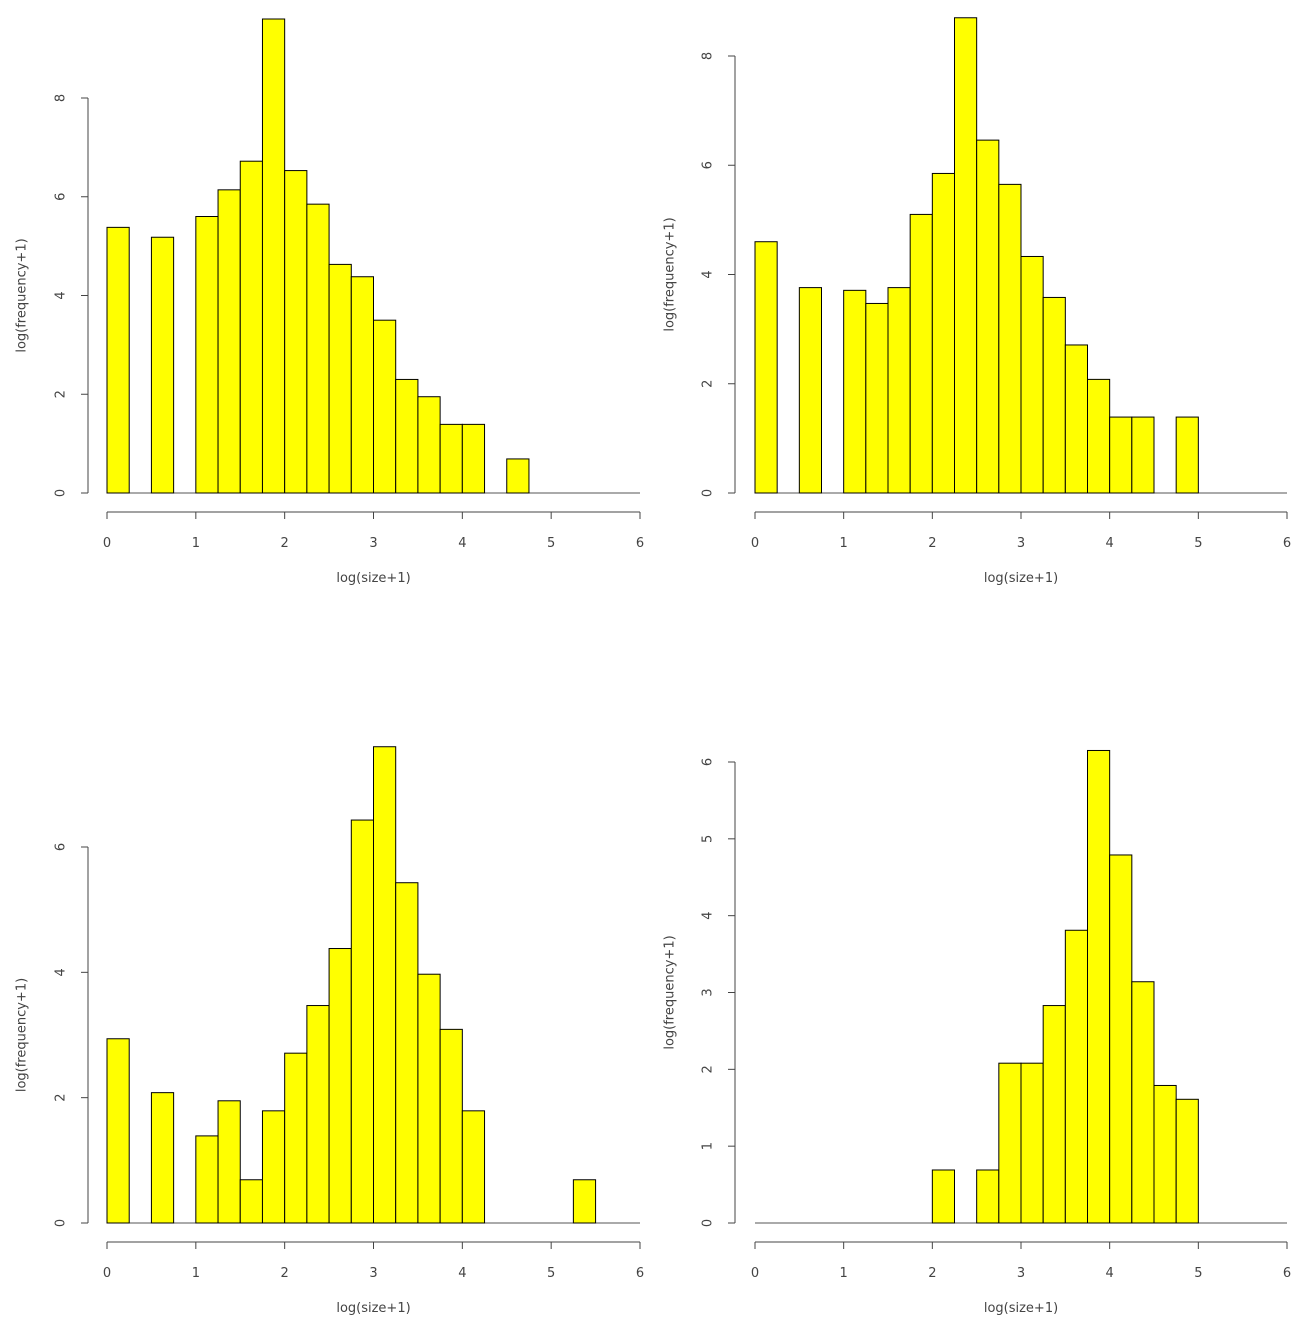  I want to click on y-axis: 0 2 4 6 8 log(frequency+1), so click(699, 274).